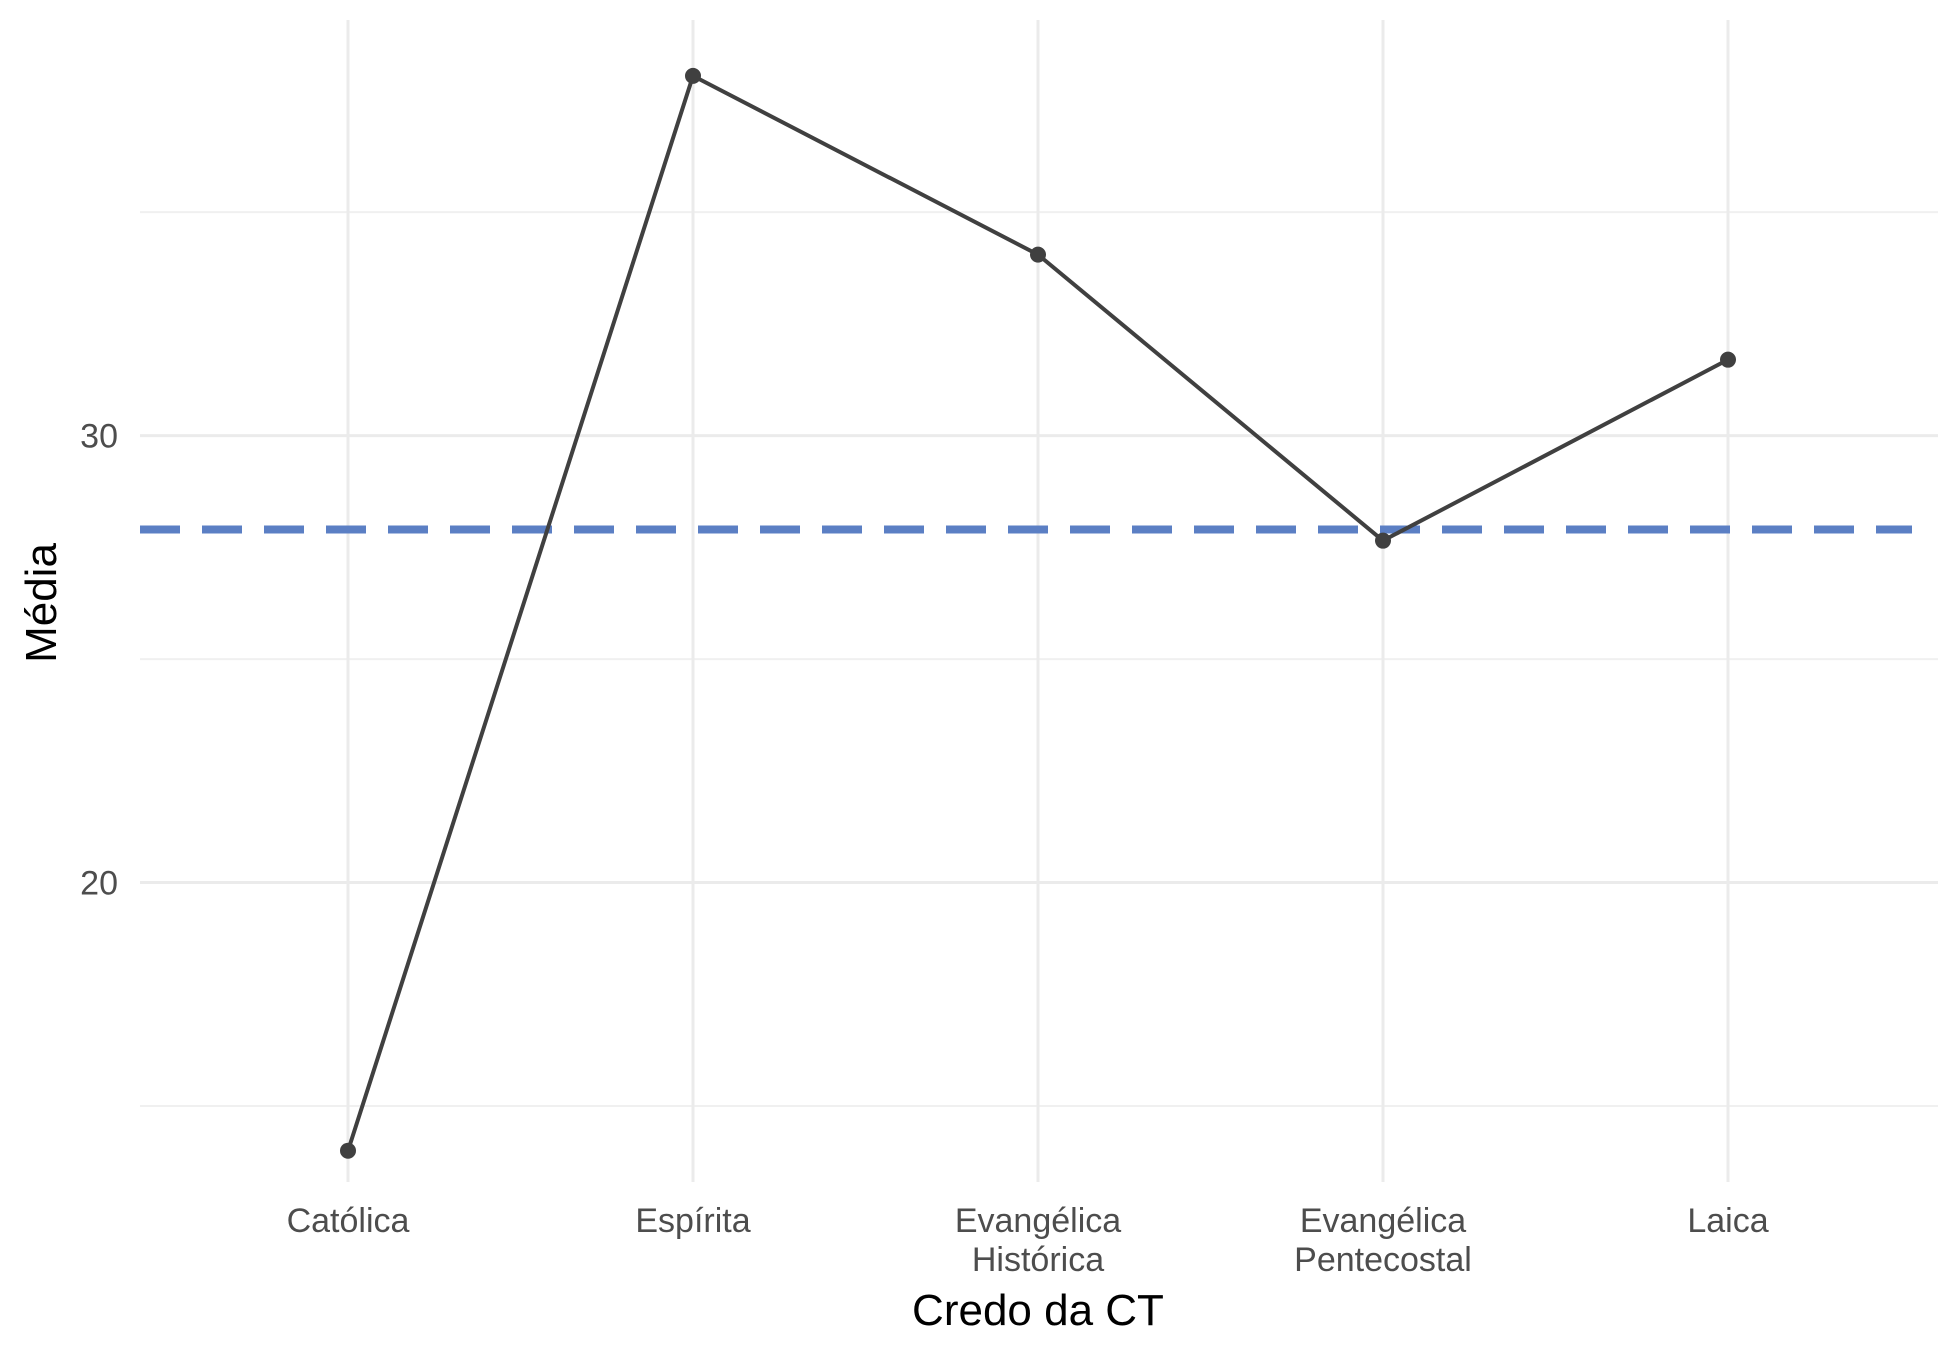 This screenshot has height=1350, width=1950. What do you see at coordinates (1038, 1310) in the screenshot?
I see `x-axis-title: Credo da CT` at bounding box center [1038, 1310].